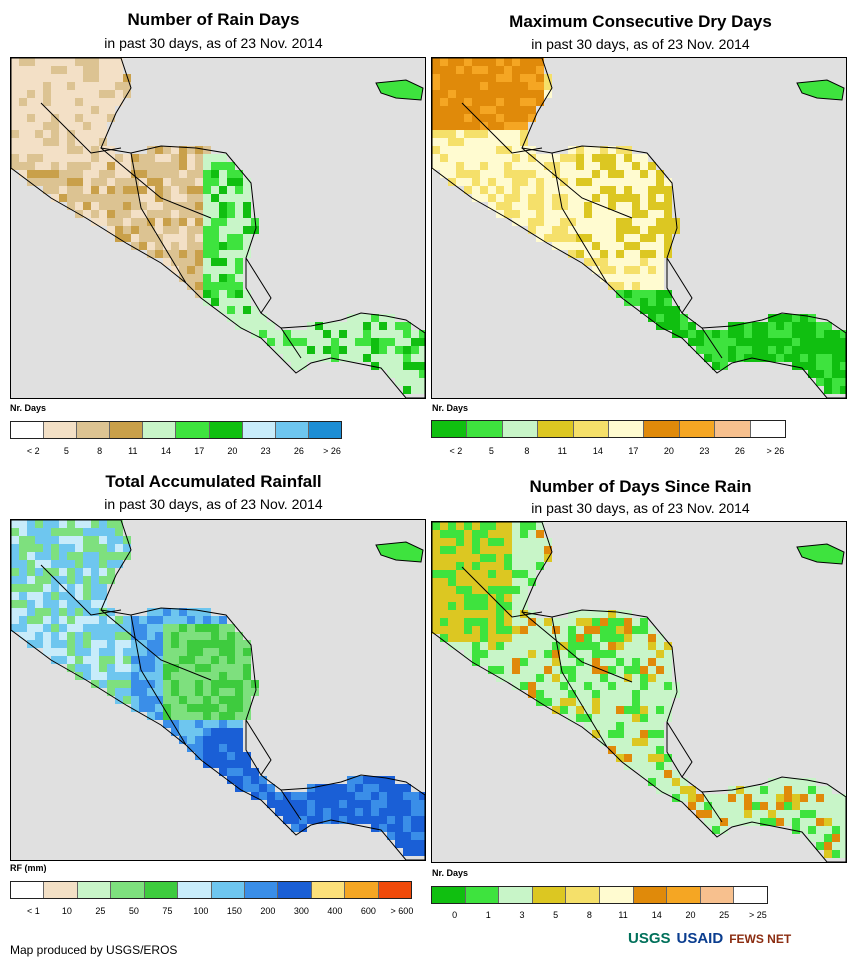  I want to click on legend-swatch, so click(662, 429).